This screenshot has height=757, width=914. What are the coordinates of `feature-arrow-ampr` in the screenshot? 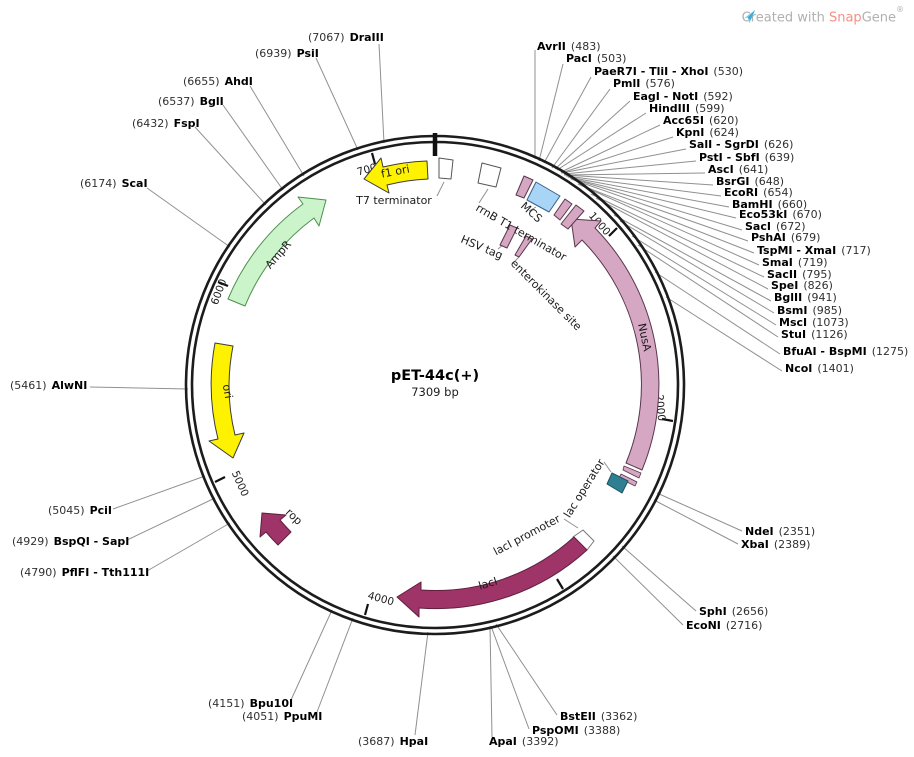 It's located at (277, 251).